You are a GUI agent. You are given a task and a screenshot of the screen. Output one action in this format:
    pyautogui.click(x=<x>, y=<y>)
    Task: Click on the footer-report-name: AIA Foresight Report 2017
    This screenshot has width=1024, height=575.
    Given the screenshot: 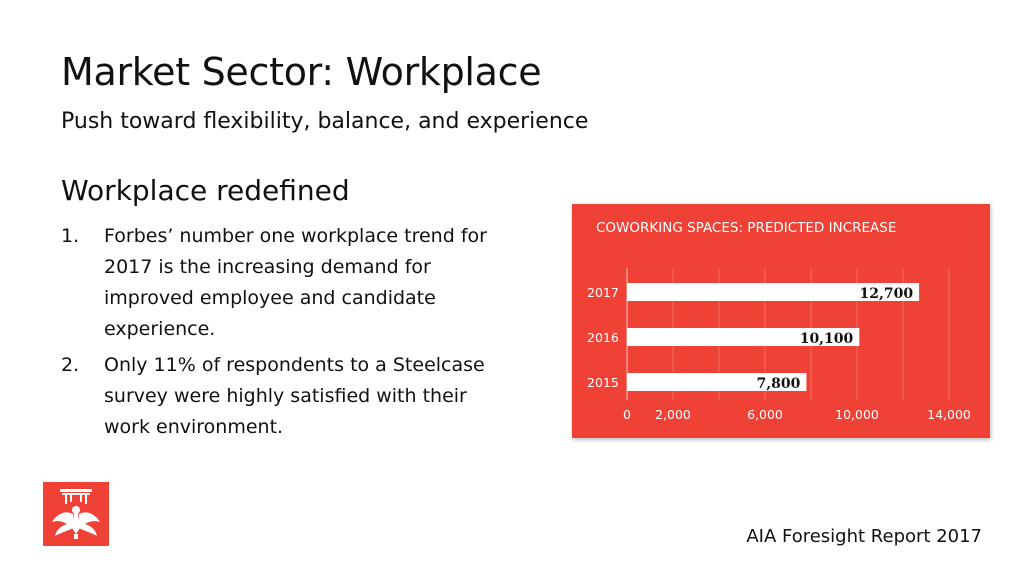 What is the action you would take?
    pyautogui.click(x=864, y=536)
    